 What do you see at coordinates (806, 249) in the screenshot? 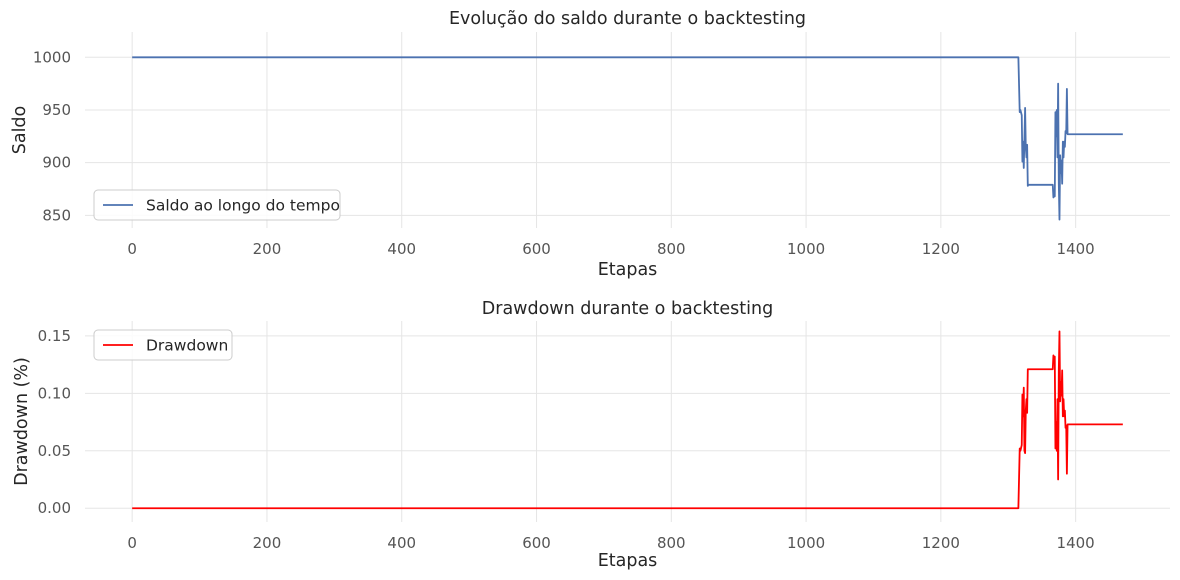
I see `balance-x-tick-label: 1000` at bounding box center [806, 249].